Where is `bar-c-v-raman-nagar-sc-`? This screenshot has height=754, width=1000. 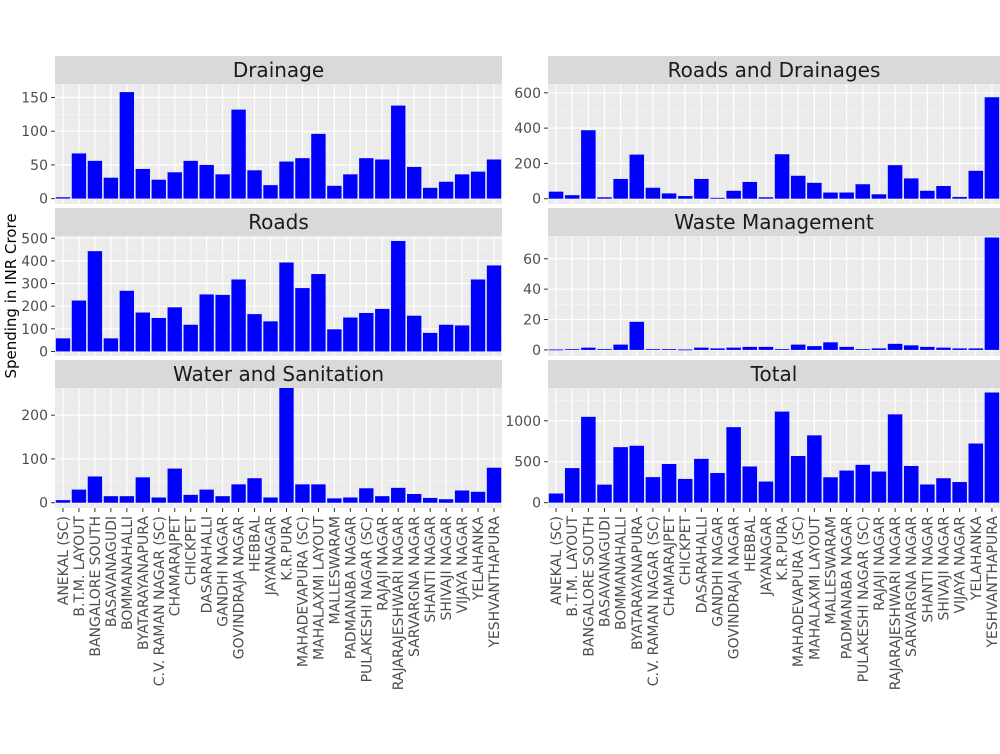
bar-c-v-raman-nagar-sc- is located at coordinates (158, 189).